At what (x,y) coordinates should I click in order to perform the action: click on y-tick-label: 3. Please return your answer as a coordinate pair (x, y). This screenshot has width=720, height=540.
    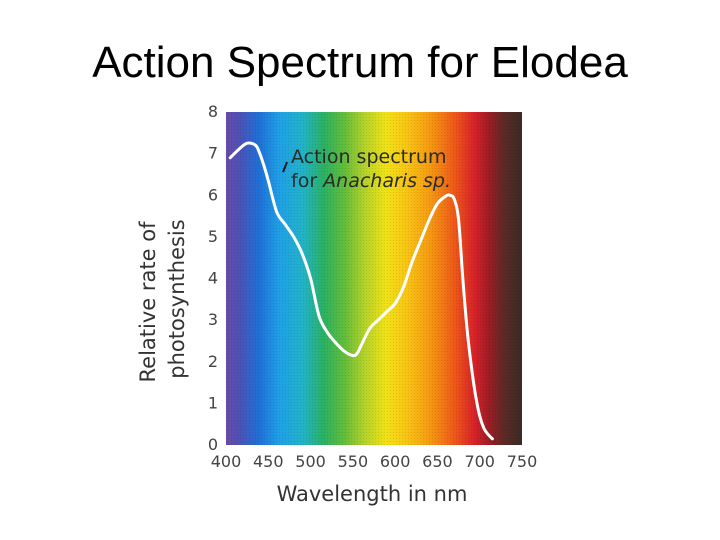
    Looking at the image, I should click on (213, 319).